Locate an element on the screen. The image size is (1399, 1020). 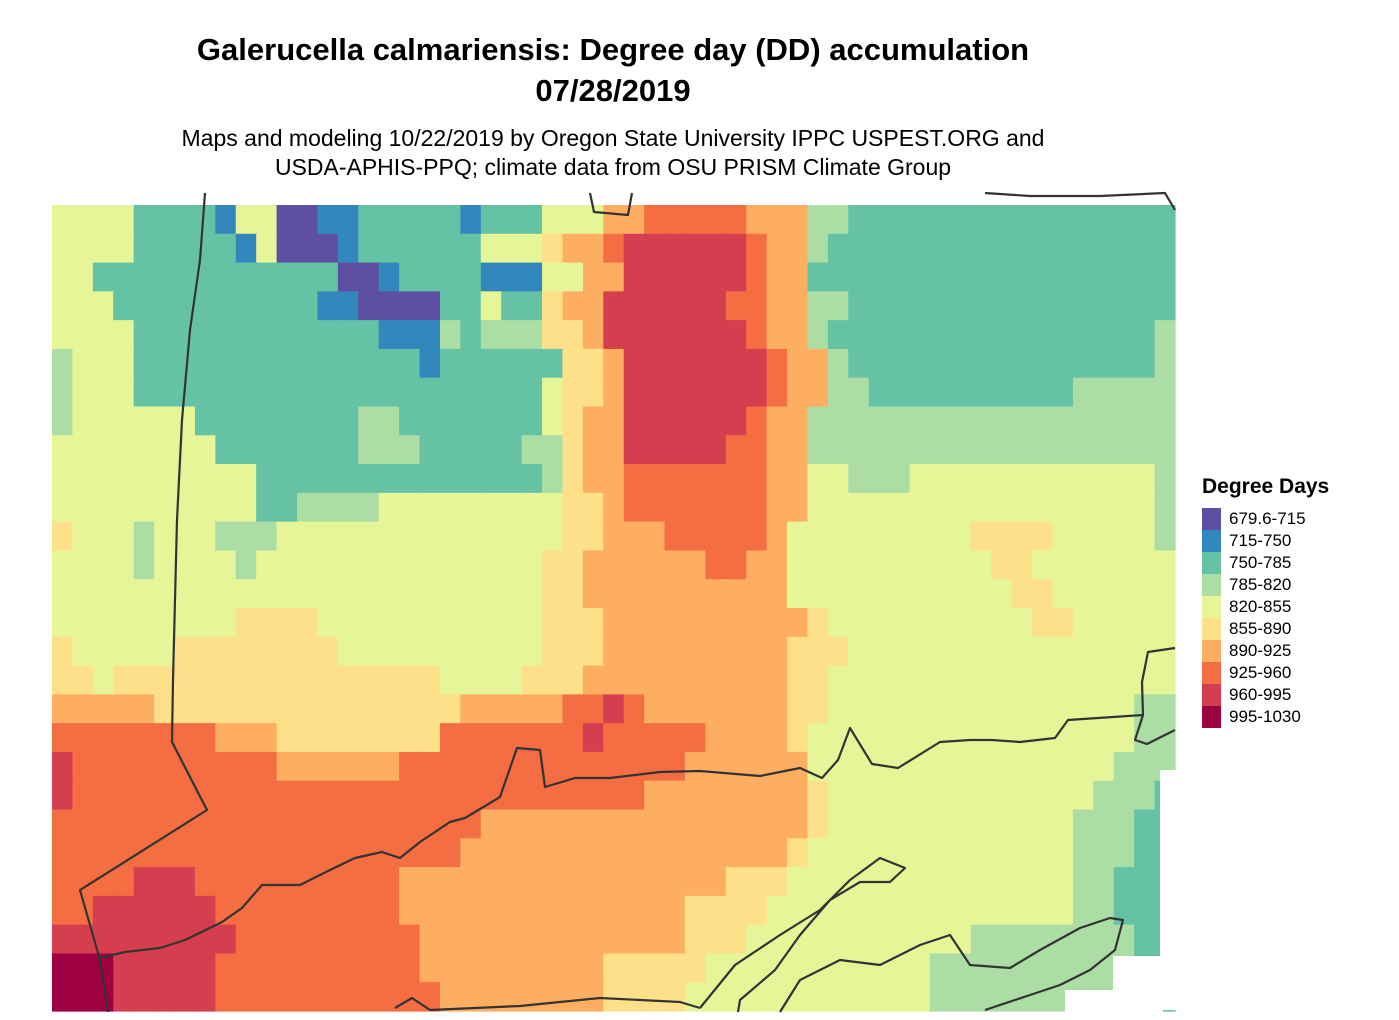
legend-label: 750-785 is located at coordinates (1260, 562).